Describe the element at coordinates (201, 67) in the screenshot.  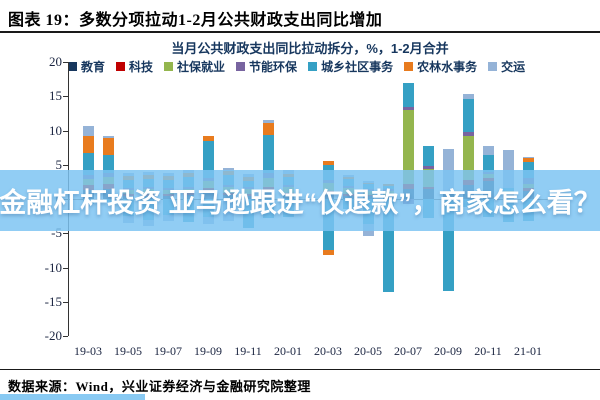
I see `legend-label: 社保就业` at that location.